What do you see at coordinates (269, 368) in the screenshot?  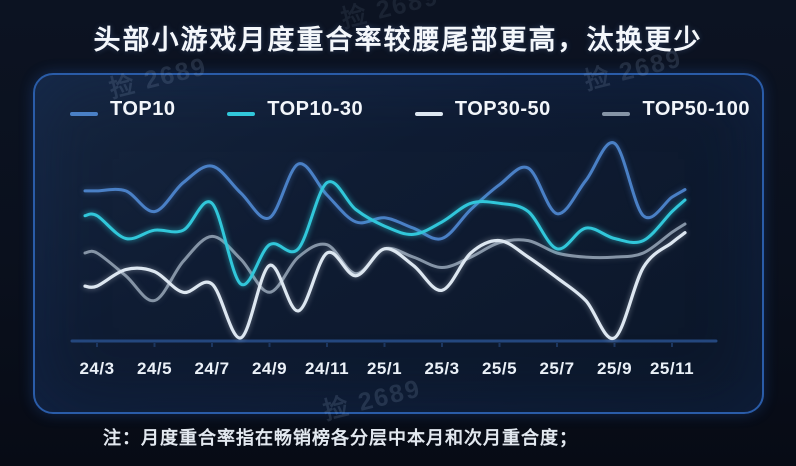 I see `x-tick-label: 24/9` at bounding box center [269, 368].